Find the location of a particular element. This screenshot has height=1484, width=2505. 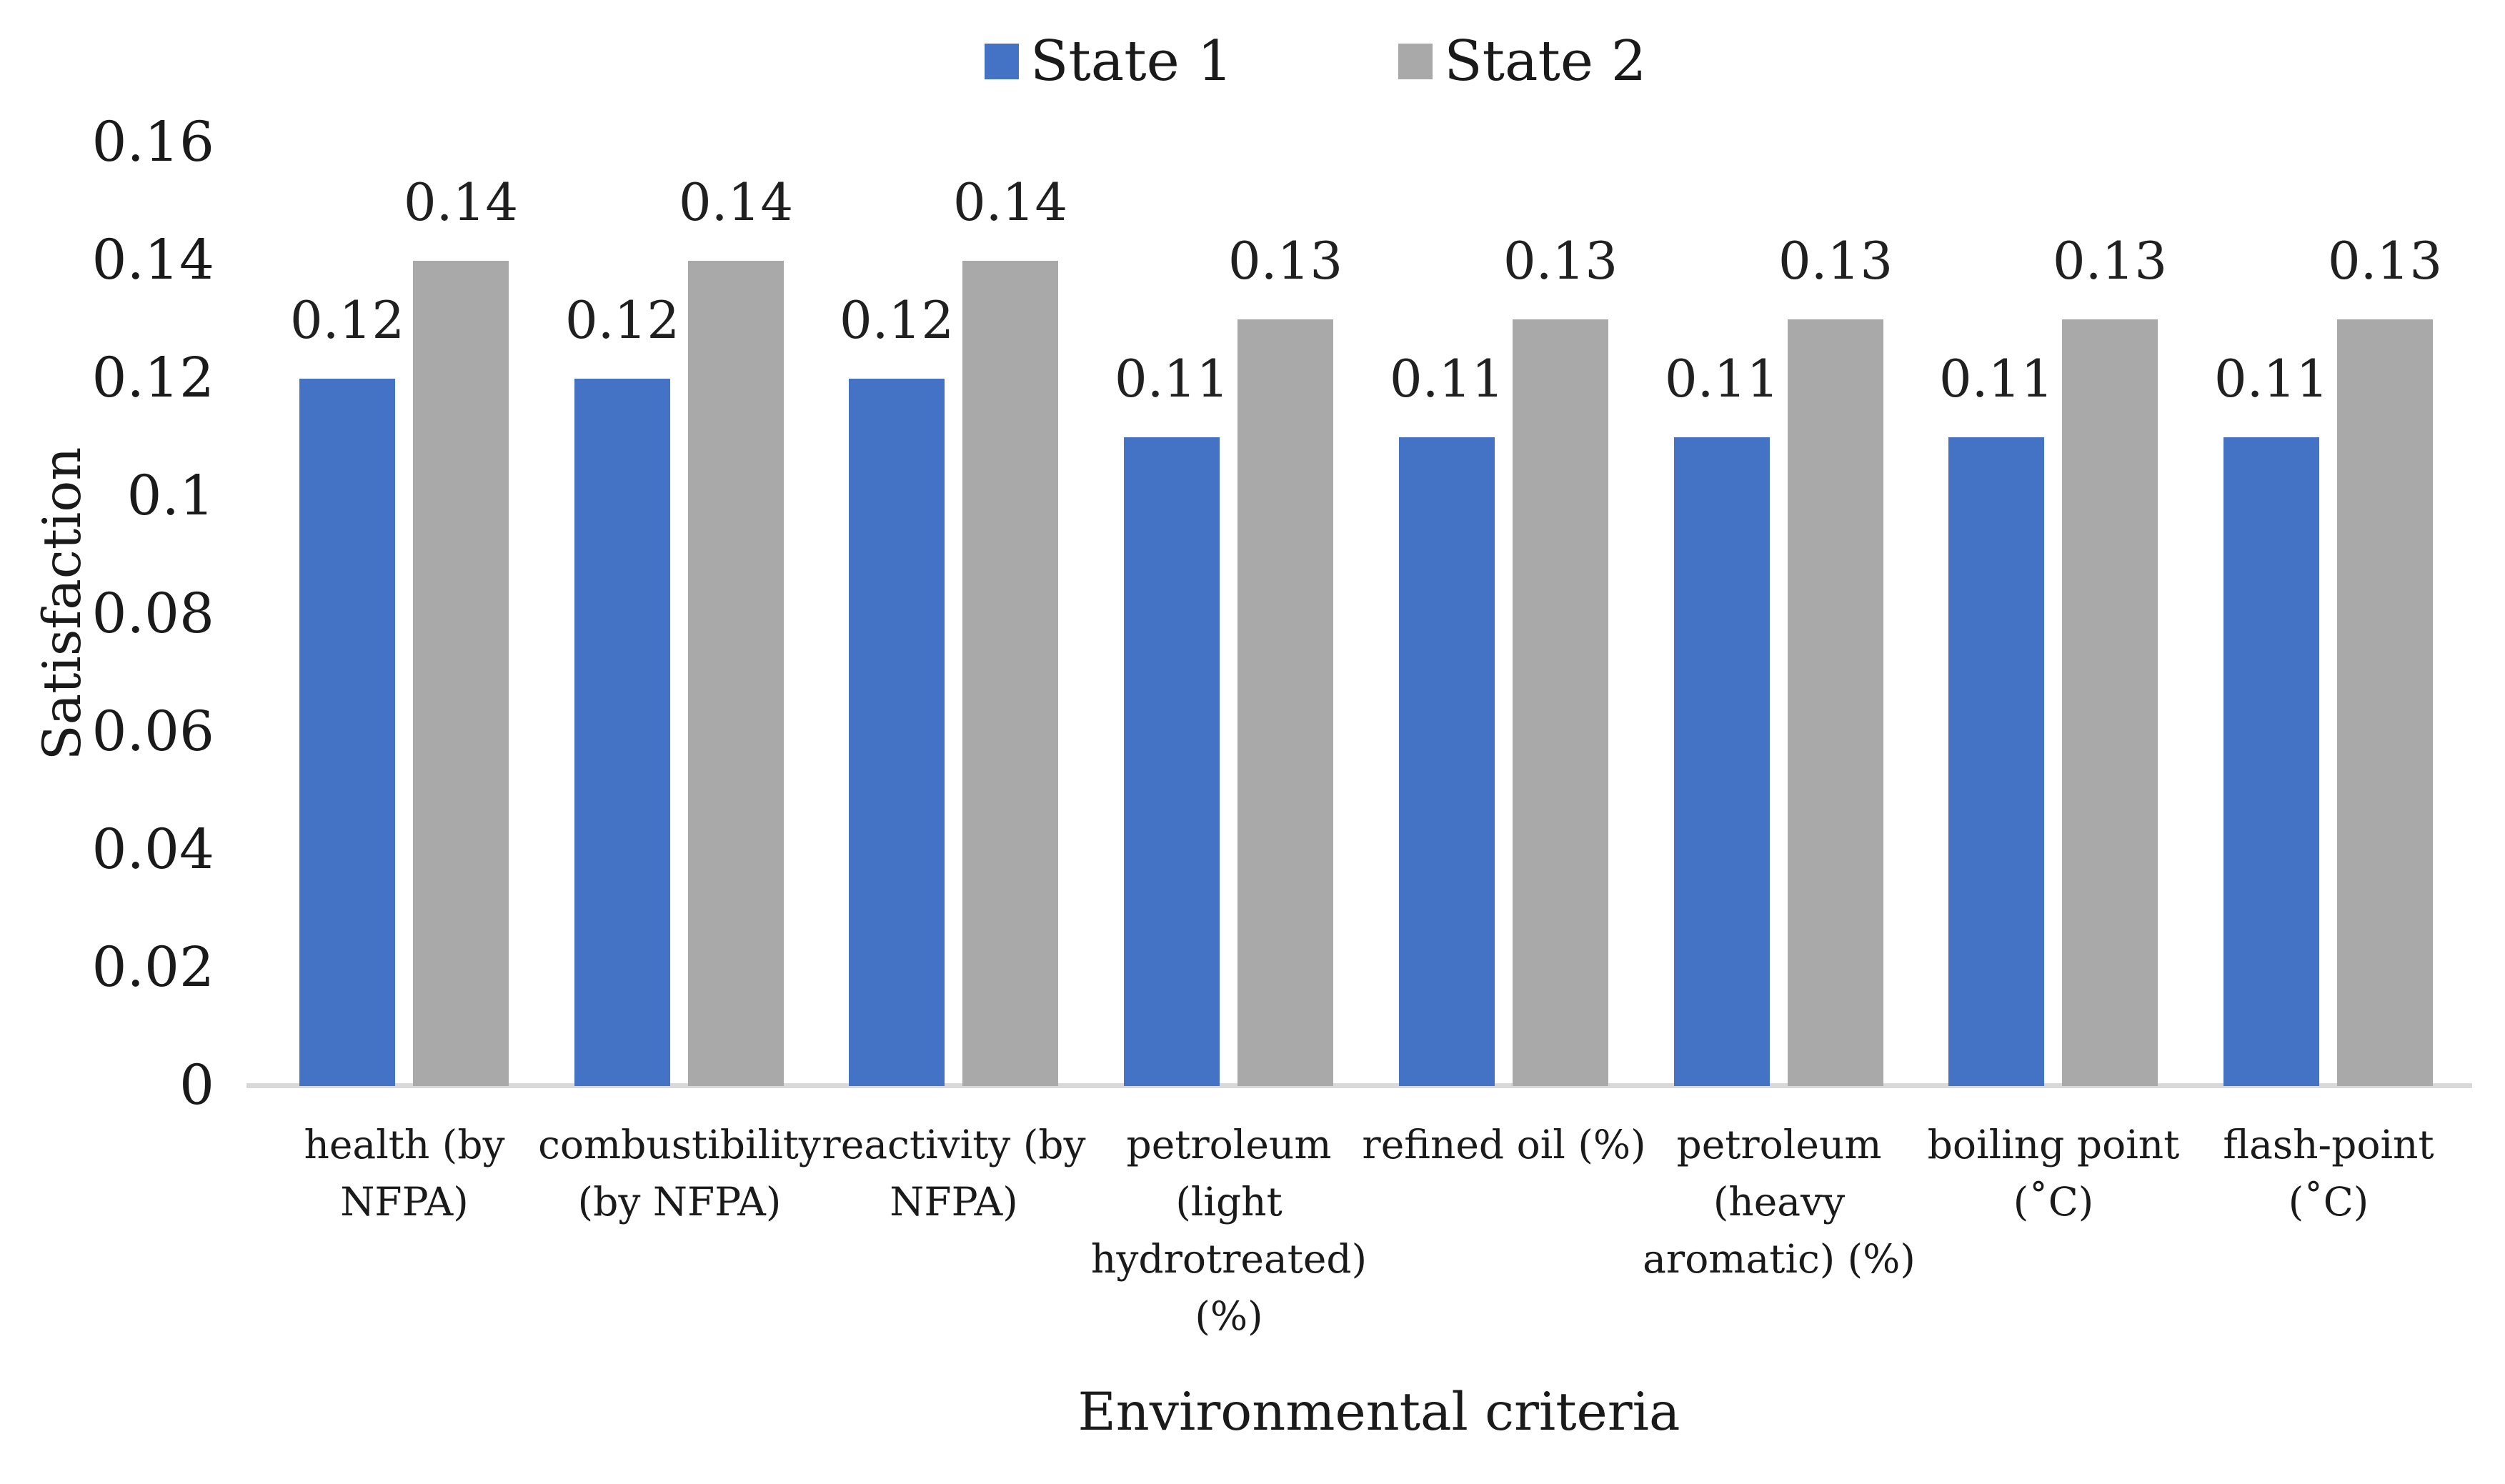

data-label-state1-8: 0.11 is located at coordinates (2271, 379).